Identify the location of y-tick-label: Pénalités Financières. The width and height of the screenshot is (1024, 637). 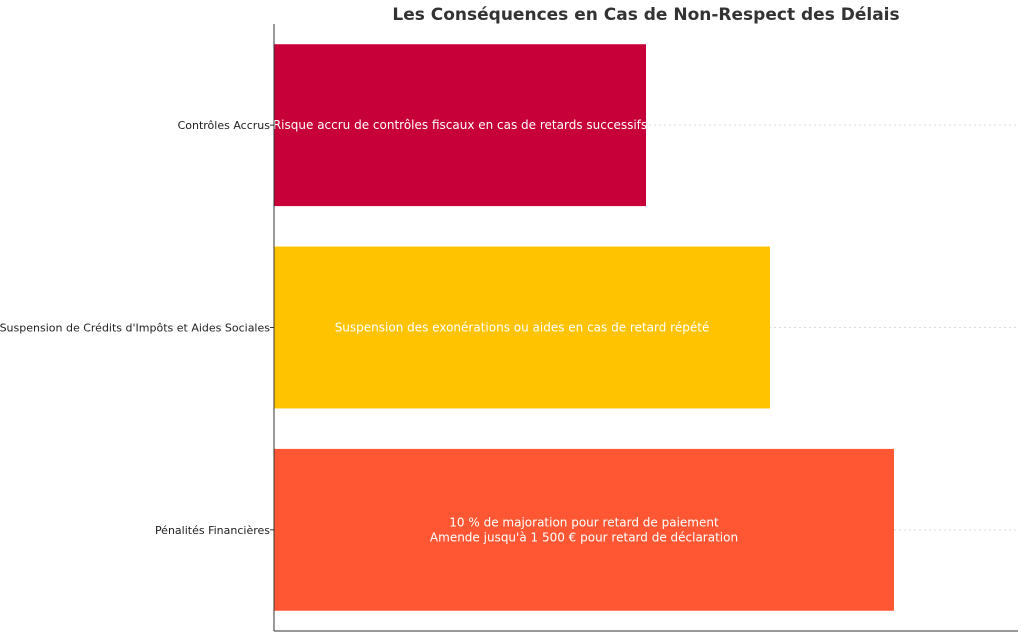
(212, 530).